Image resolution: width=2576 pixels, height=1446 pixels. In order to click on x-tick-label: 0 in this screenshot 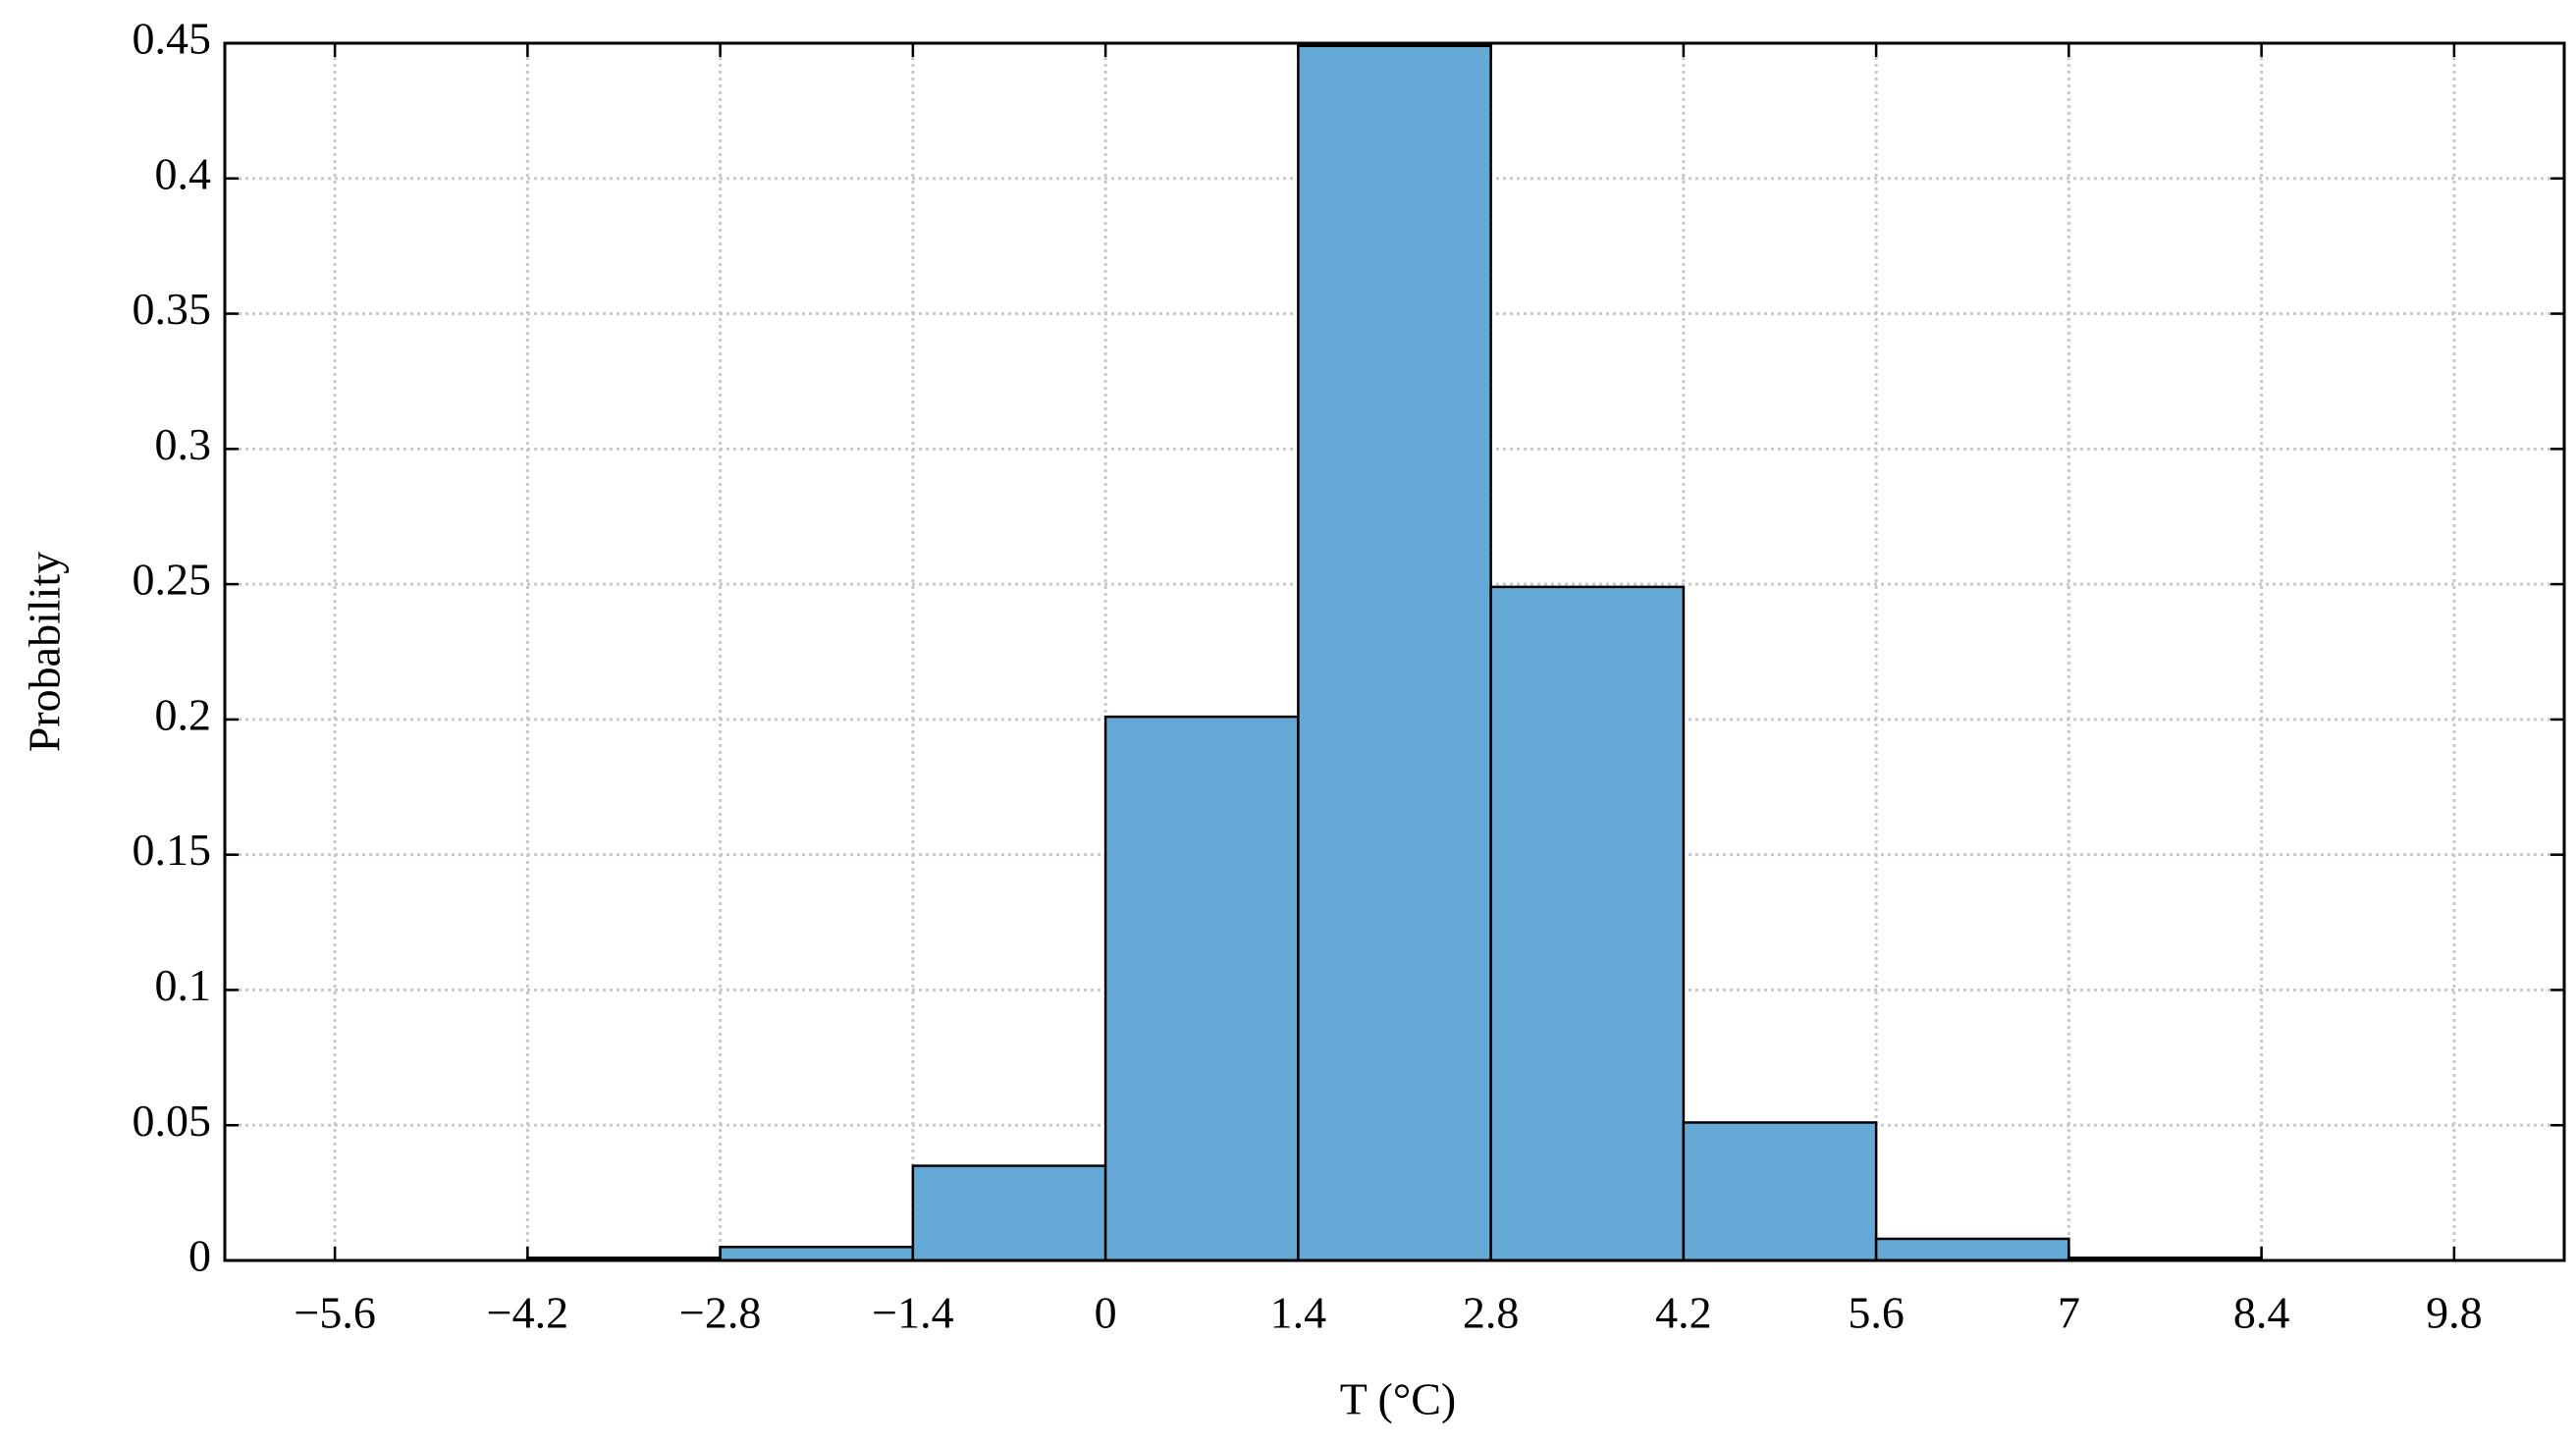, I will do `click(1106, 1313)`.